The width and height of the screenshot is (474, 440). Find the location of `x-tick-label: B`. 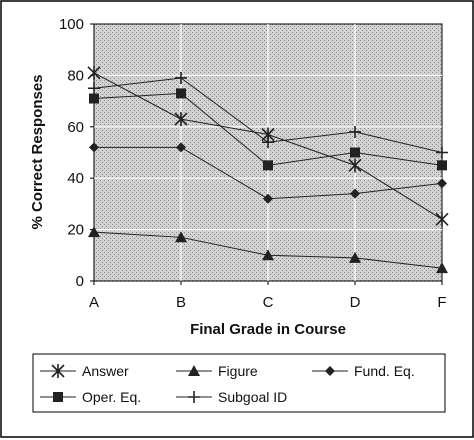

x-tick-label: B is located at coordinates (181, 302).